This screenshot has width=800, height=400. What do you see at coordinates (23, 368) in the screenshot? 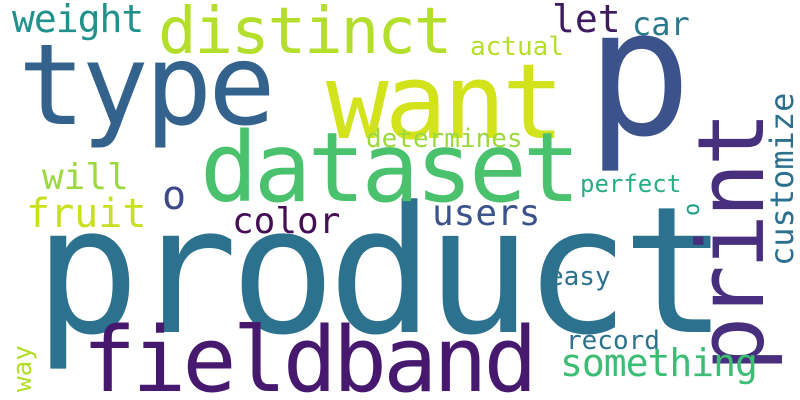
I see `word-way: way` at bounding box center [23, 368].